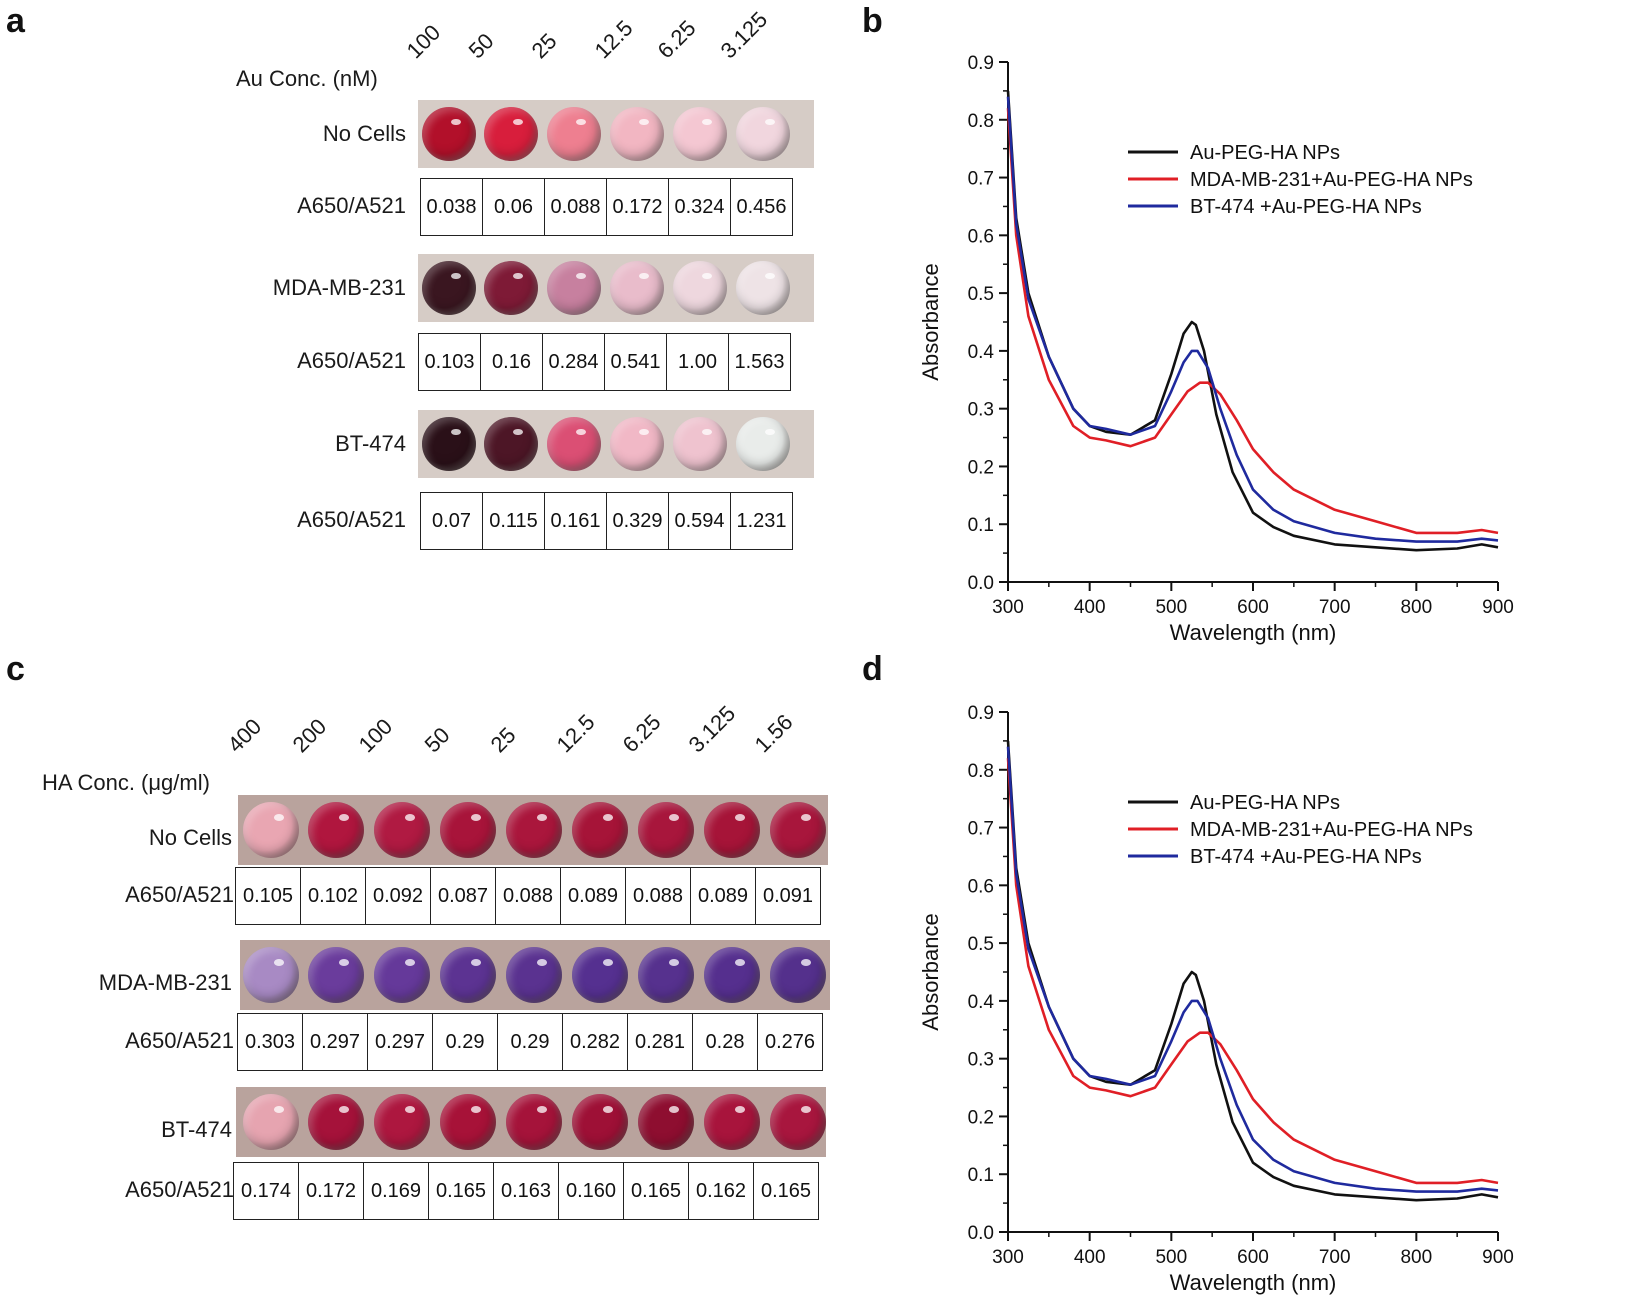  Describe the element at coordinates (981, 583) in the screenshot. I see `y-tick-label: 0.0` at that location.